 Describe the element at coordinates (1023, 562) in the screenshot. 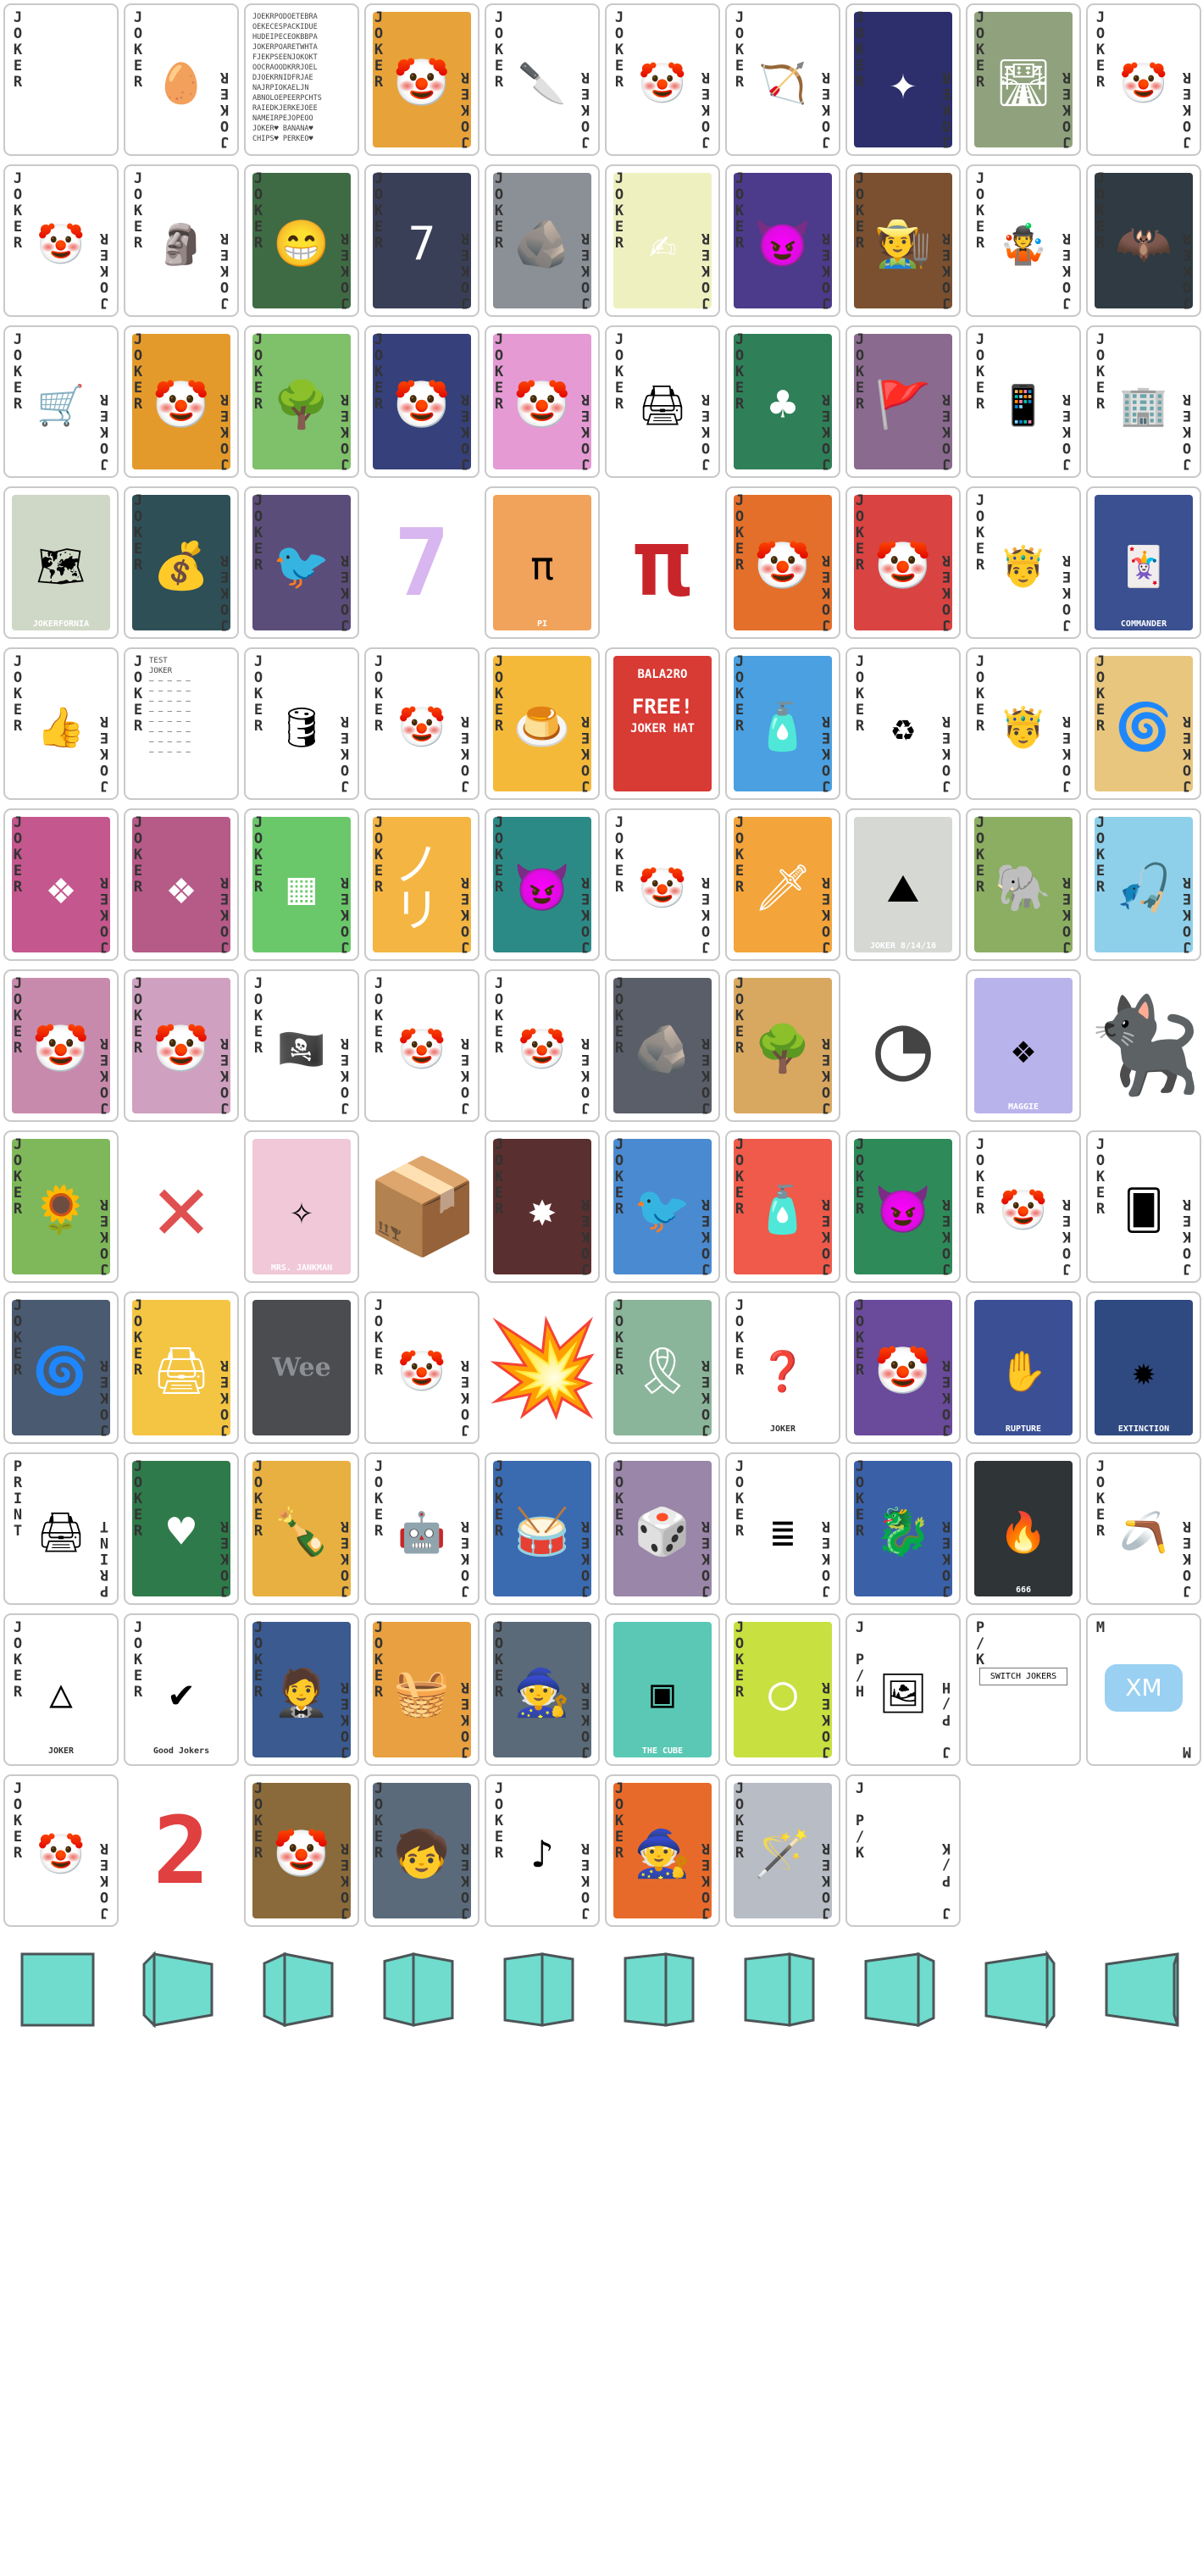

I see `joker-card-crown-joker: J O K E R 🤴 J O K E R` at that location.